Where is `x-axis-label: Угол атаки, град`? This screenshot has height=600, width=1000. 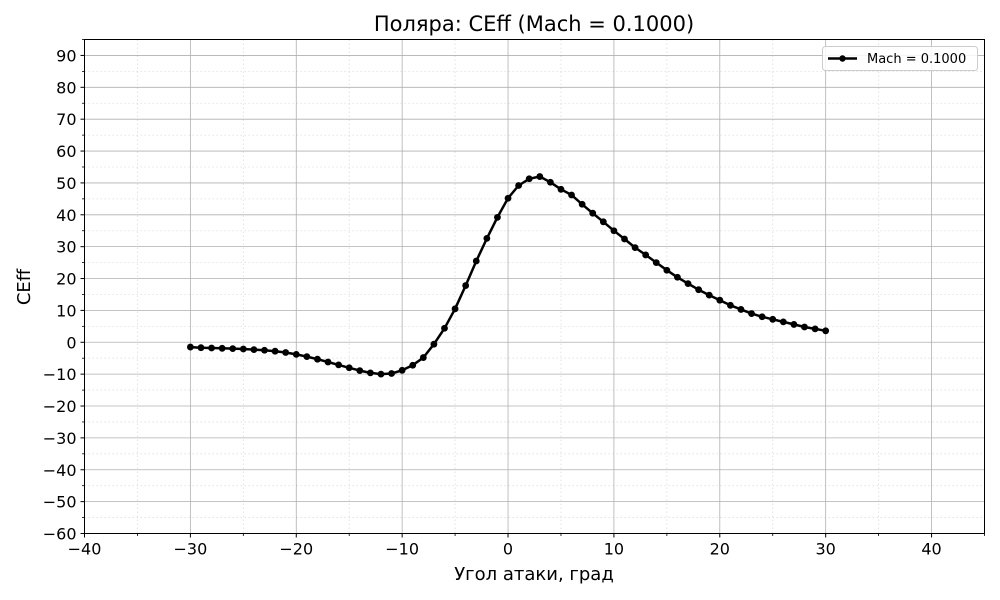
x-axis-label: Угол атаки, град is located at coordinates (534, 574).